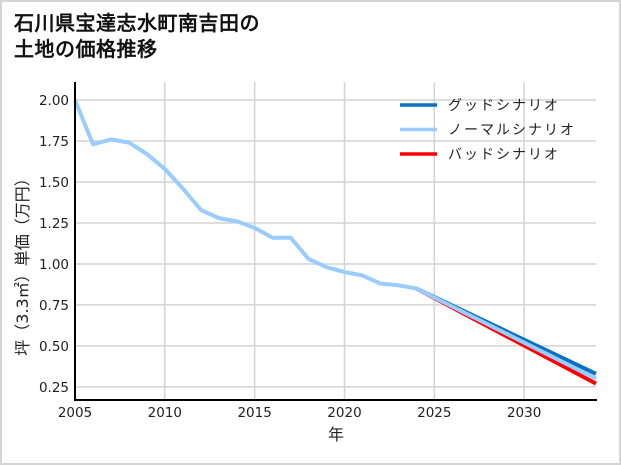 The image size is (621, 465). What do you see at coordinates (54, 101) in the screenshot?
I see `y-tick-label: 2.00` at bounding box center [54, 101].